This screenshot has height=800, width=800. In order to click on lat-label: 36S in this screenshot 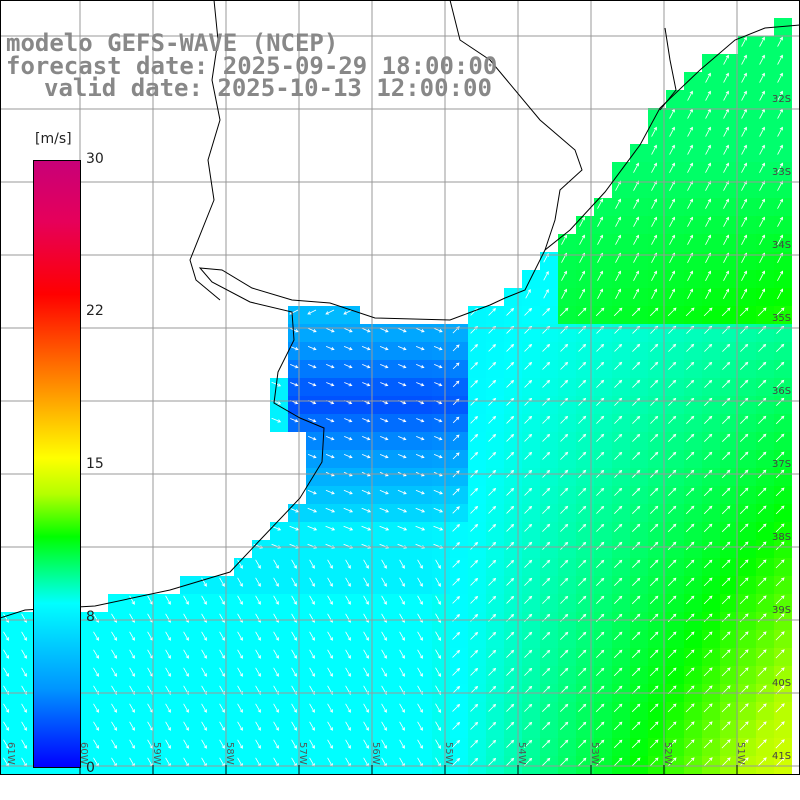, I will do `click(782, 391)`.